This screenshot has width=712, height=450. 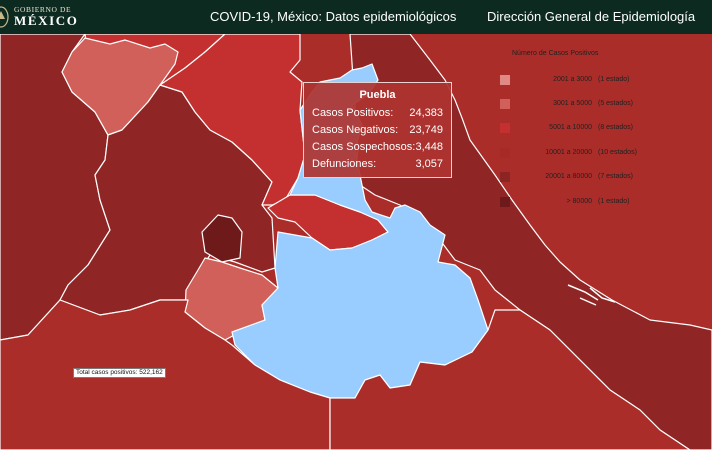 I want to click on tooltip-row-negative: Casos Negativos: 23,749, so click(x=377, y=131).